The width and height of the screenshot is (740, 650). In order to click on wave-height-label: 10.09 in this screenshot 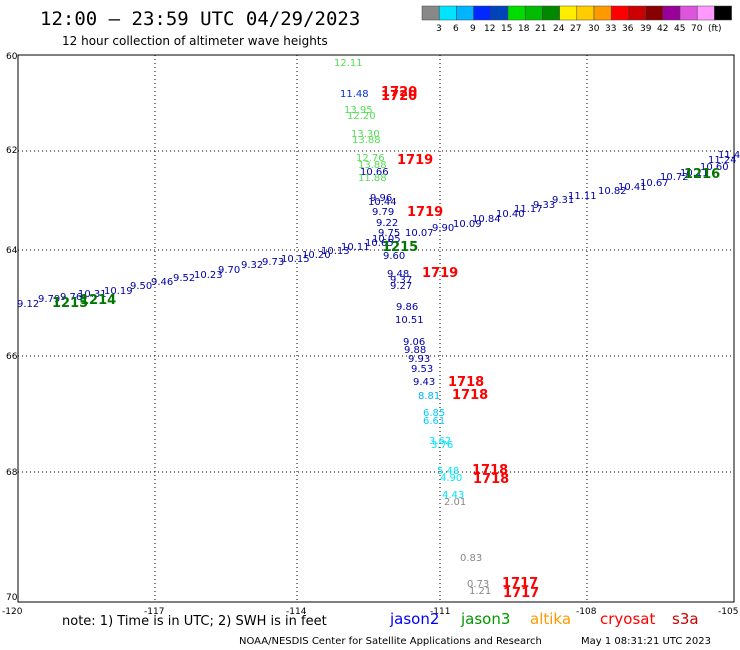, I will do `click(467, 224)`.